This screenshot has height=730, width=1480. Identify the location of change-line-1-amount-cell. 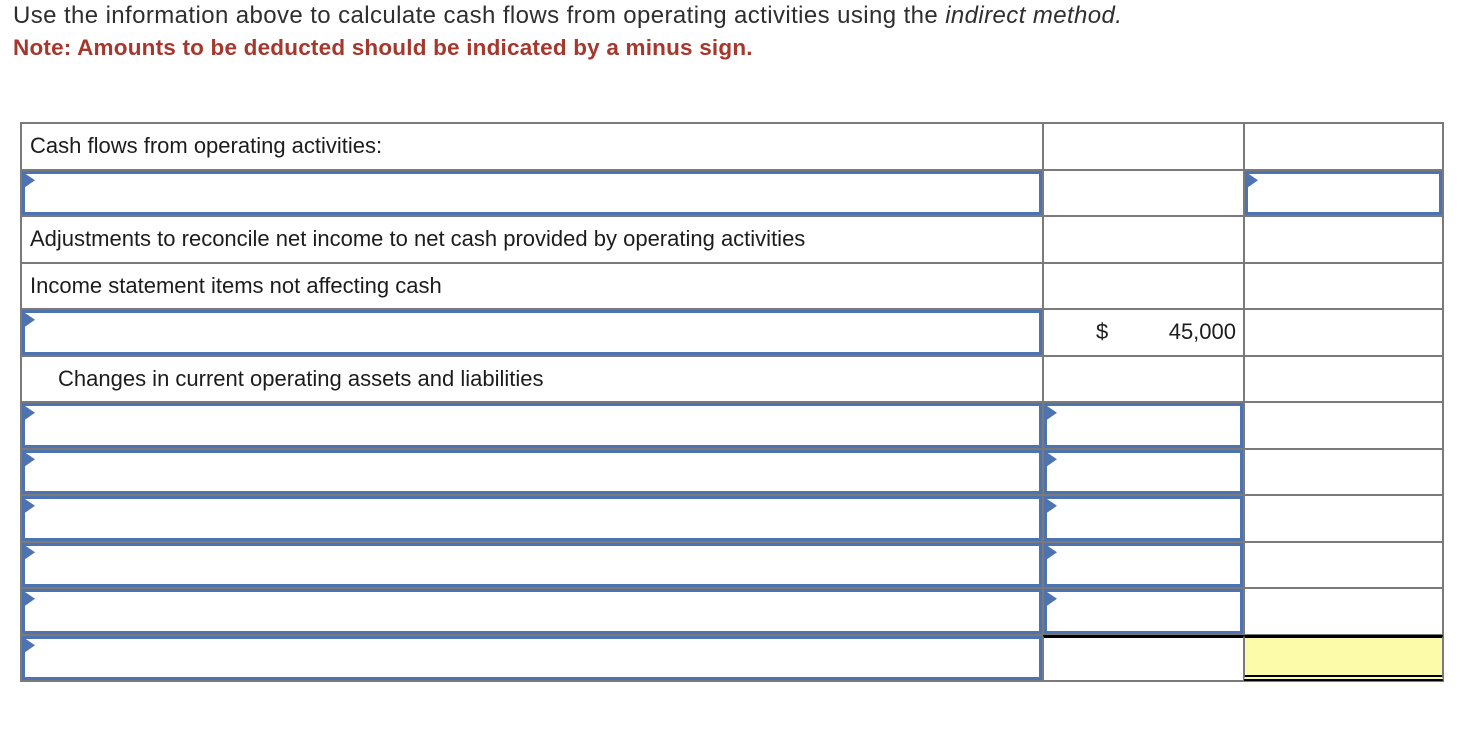
(1143, 425).